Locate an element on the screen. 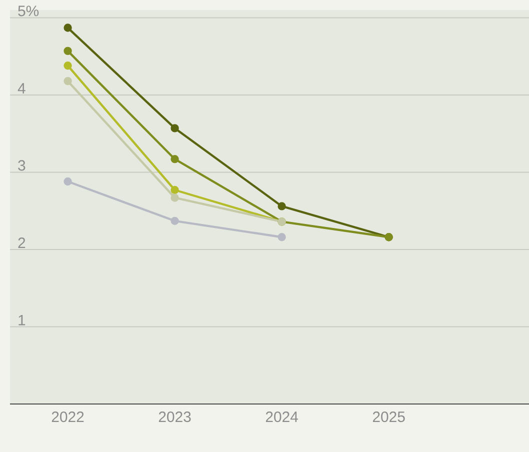 This screenshot has width=529, height=452. y-tick-label: 5% is located at coordinates (28, 11).